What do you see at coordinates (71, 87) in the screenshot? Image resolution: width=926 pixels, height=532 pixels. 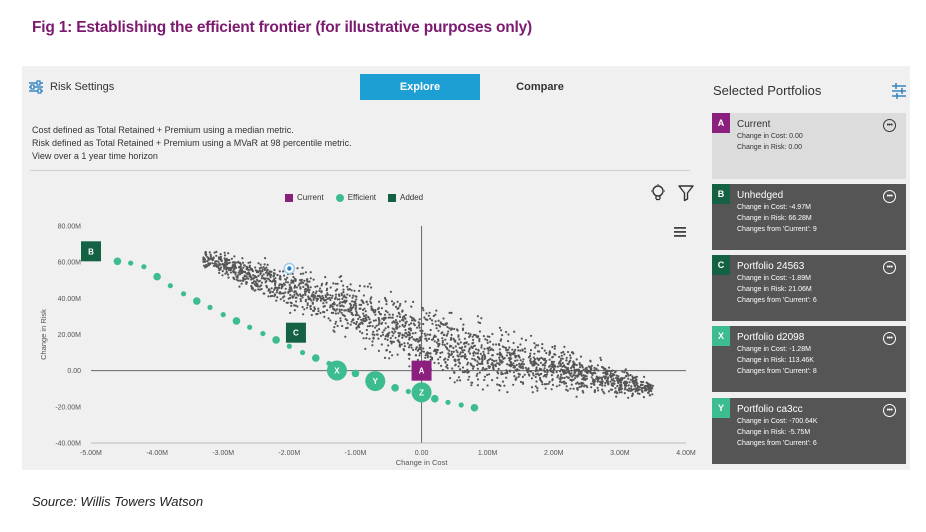 I see `risk-settings-button: Risk Settings` at bounding box center [71, 87].